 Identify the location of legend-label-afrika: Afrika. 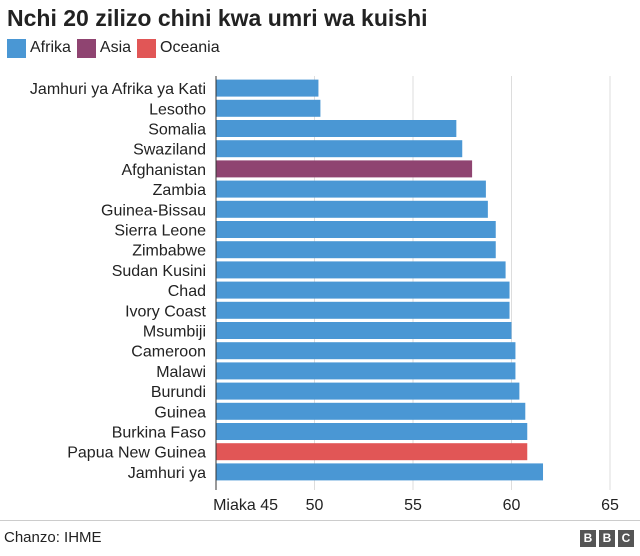
(50, 47).